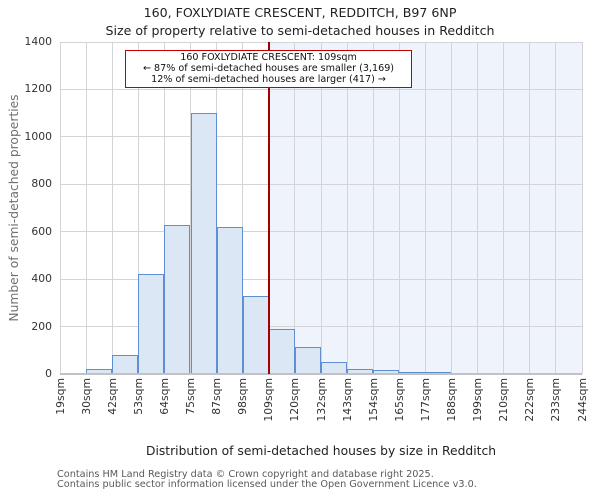 This screenshot has height=500, width=600. I want to click on property-size-marker-line, so click(269, 208).